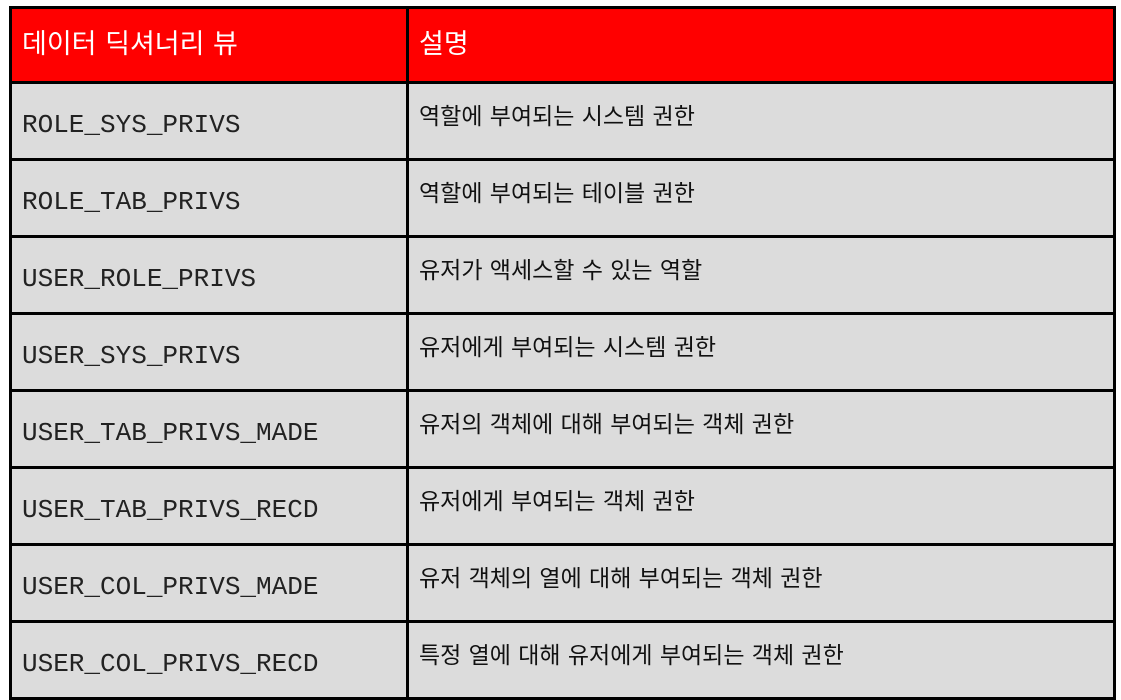  I want to click on header-row: 데이터 딕셔너리 뷰 설명, so click(562, 45).